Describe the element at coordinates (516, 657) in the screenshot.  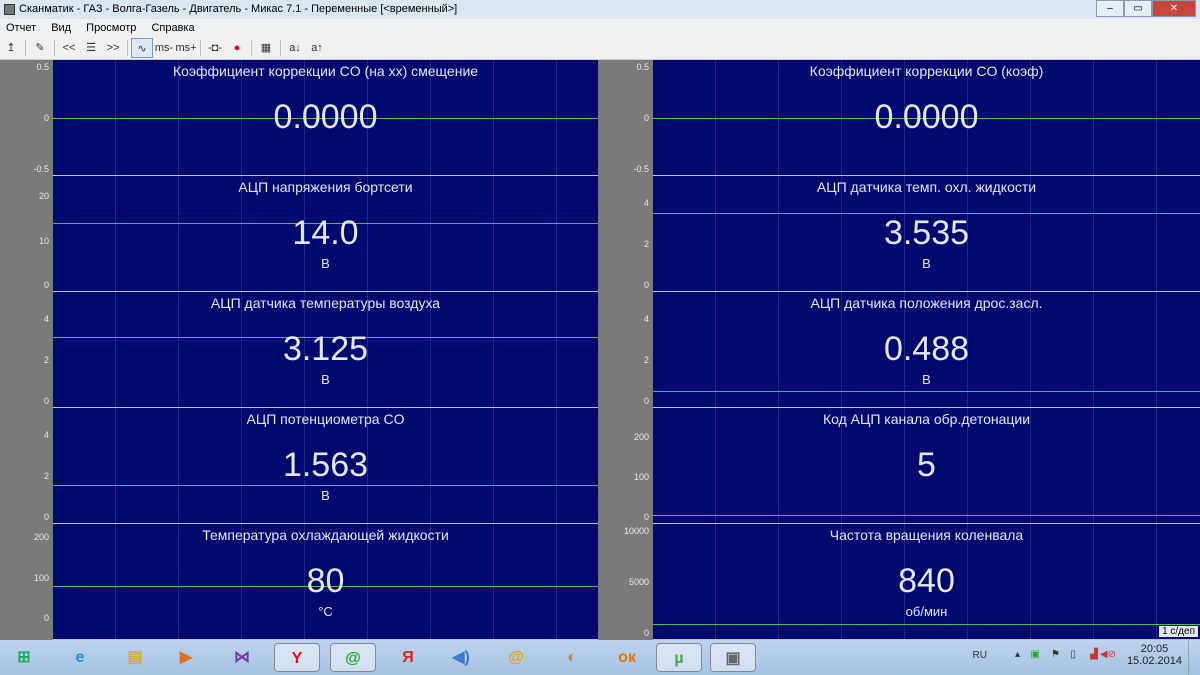
I see `mail-agent-icon: @` at that location.